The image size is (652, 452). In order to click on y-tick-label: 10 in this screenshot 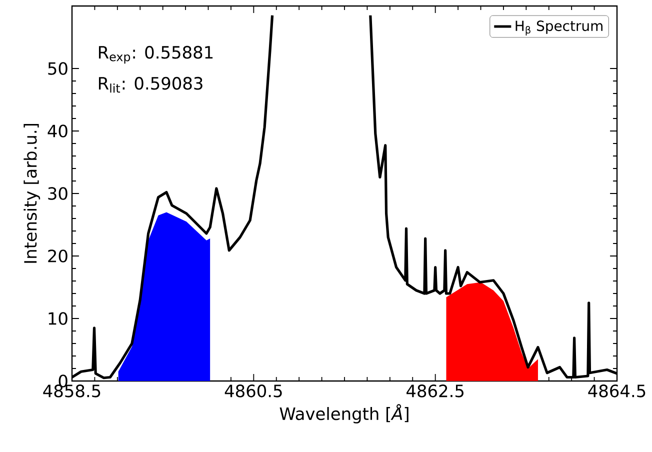, I will do `click(58, 318)`.